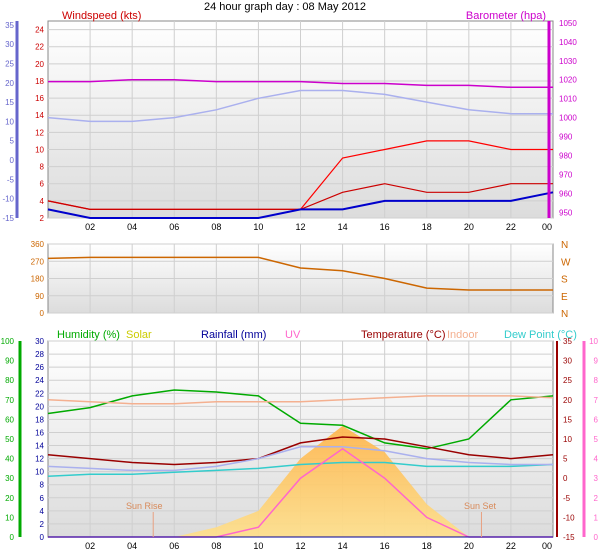  What do you see at coordinates (300, 83) in the screenshot?
I see `barometer-line` at bounding box center [300, 83].